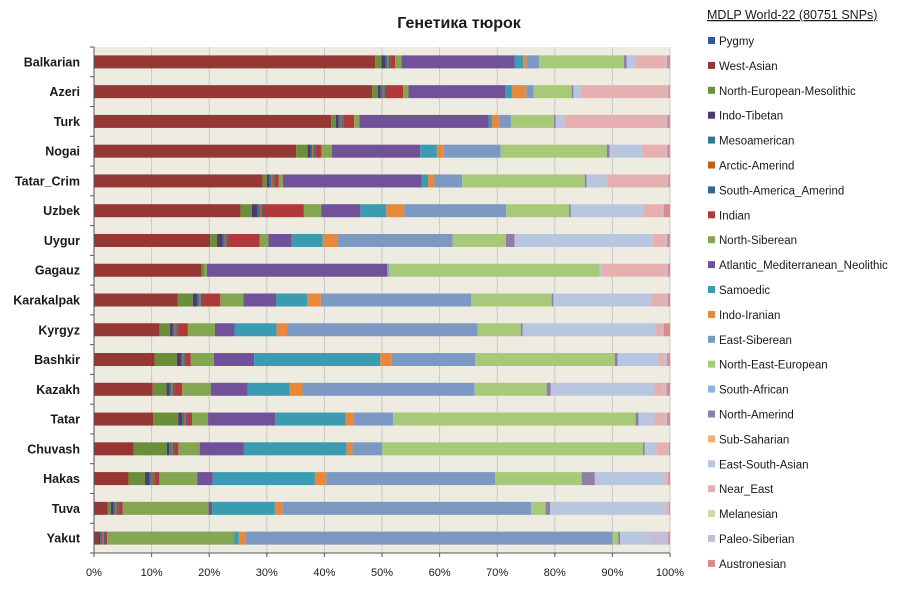  What do you see at coordinates (555, 573) in the screenshot?
I see `x-tick-label: 80%` at bounding box center [555, 573].